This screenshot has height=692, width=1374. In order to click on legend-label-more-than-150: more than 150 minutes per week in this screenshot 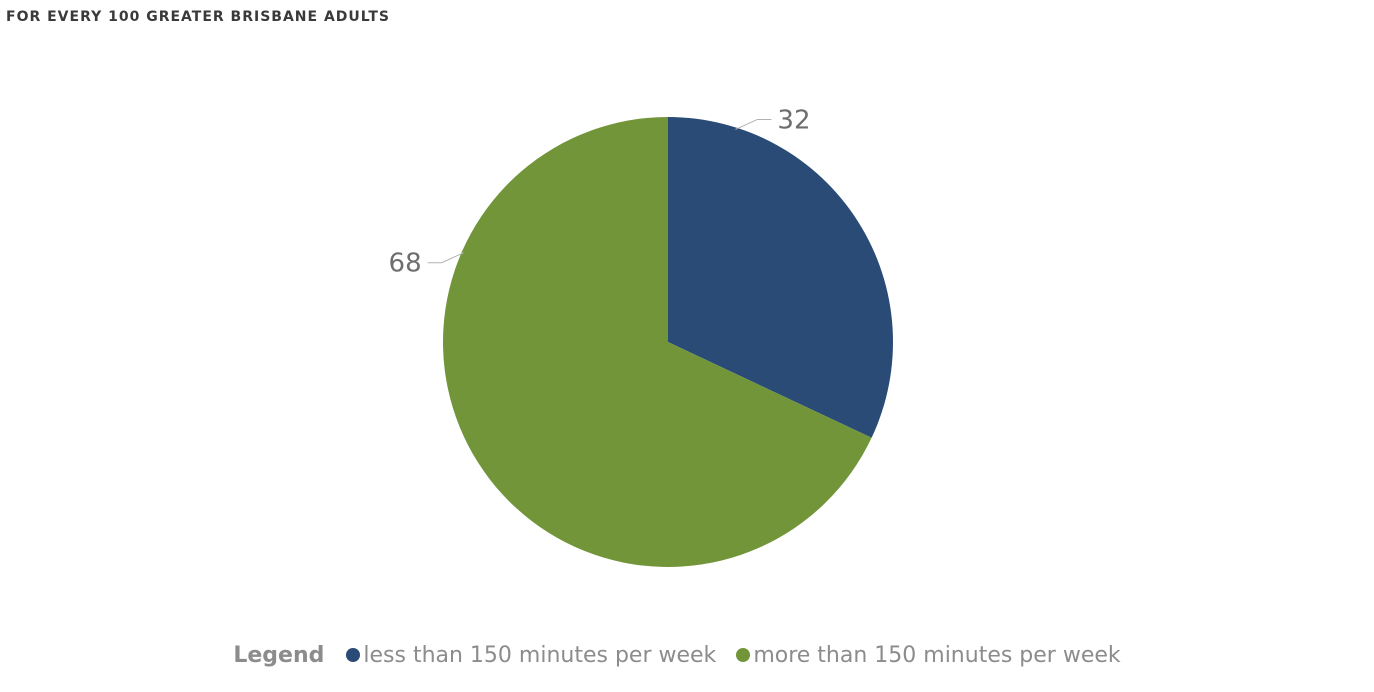, I will do `click(937, 655)`.